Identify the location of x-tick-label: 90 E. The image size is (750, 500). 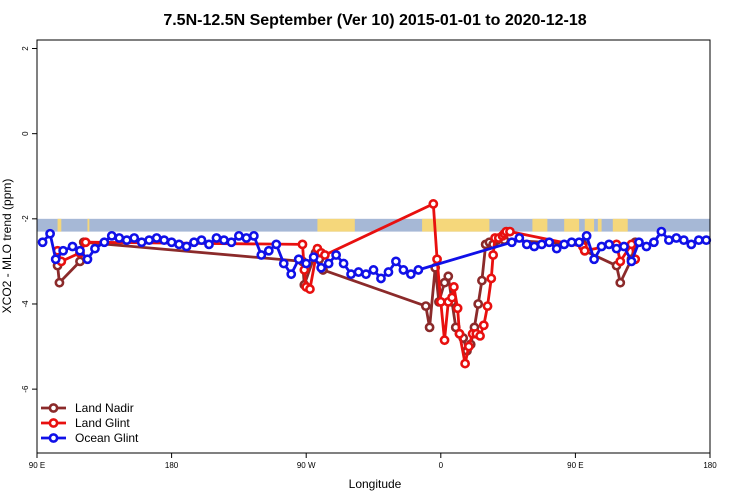
(37, 465).